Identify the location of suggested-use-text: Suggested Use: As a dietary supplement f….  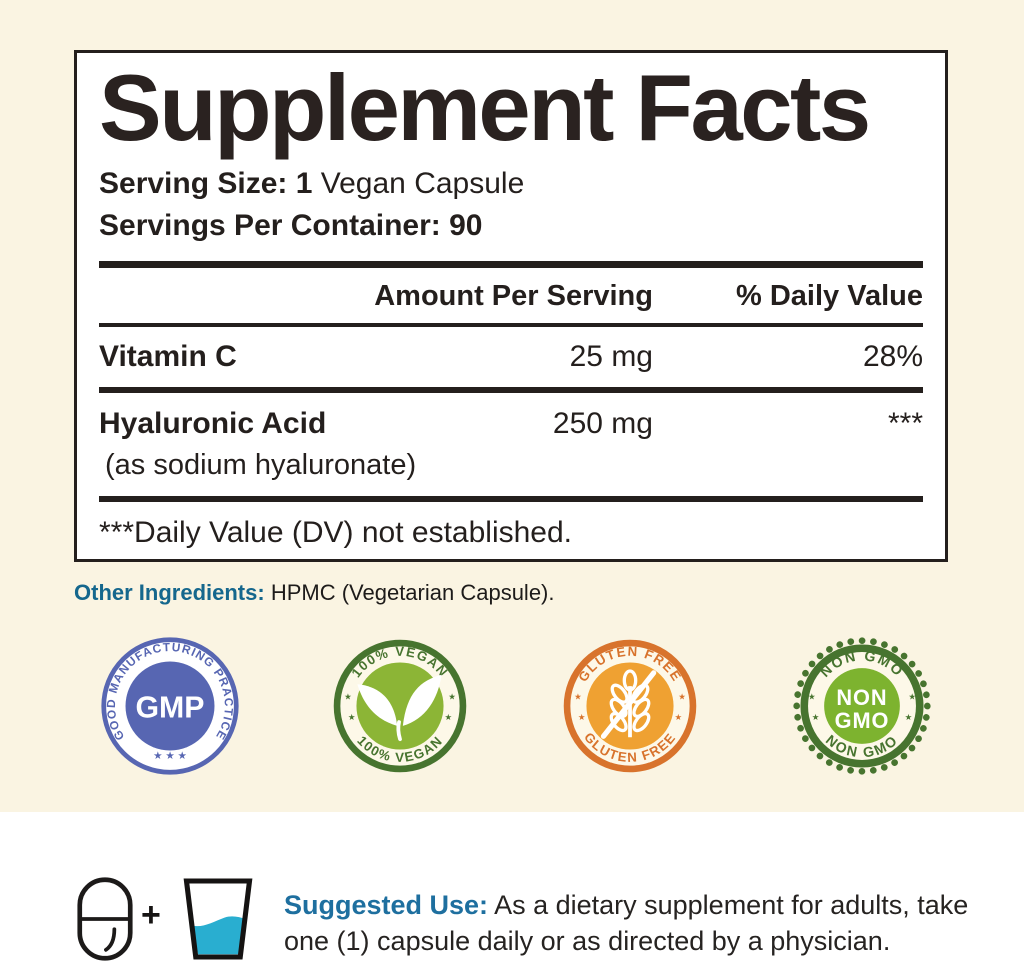
(634, 924).